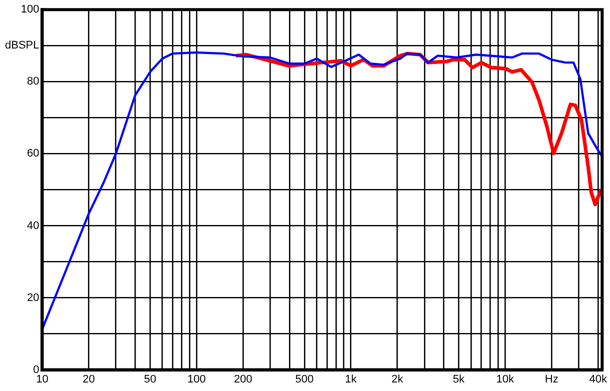 Image resolution: width=610 pixels, height=391 pixels. I want to click on x-tick-label: 40k, so click(598, 379).